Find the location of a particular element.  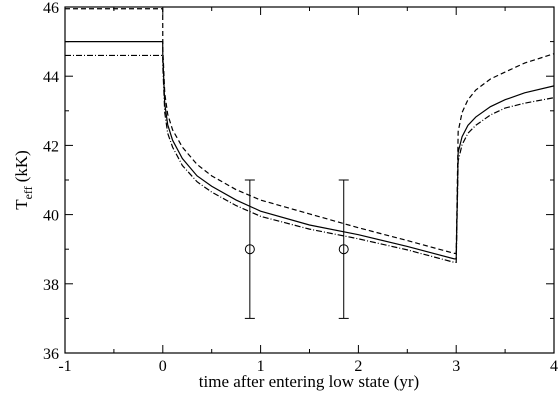

x-tick-label: 2 is located at coordinates (358, 366).